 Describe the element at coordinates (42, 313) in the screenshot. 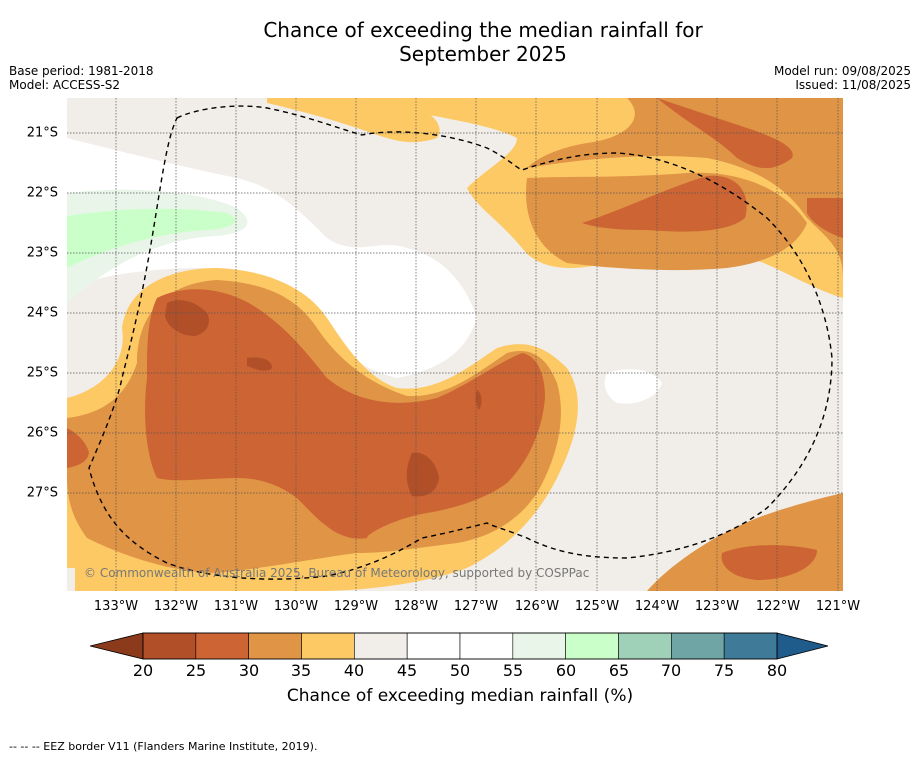

I see `lat-label-24s: 24°S` at that location.